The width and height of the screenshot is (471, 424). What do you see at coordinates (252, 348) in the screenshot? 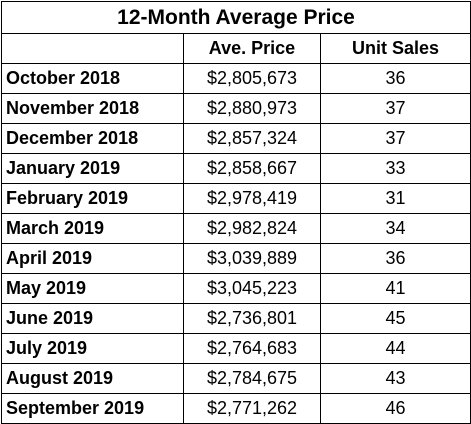
I see `ave-price-cell: $2,764,683` at bounding box center [252, 348].